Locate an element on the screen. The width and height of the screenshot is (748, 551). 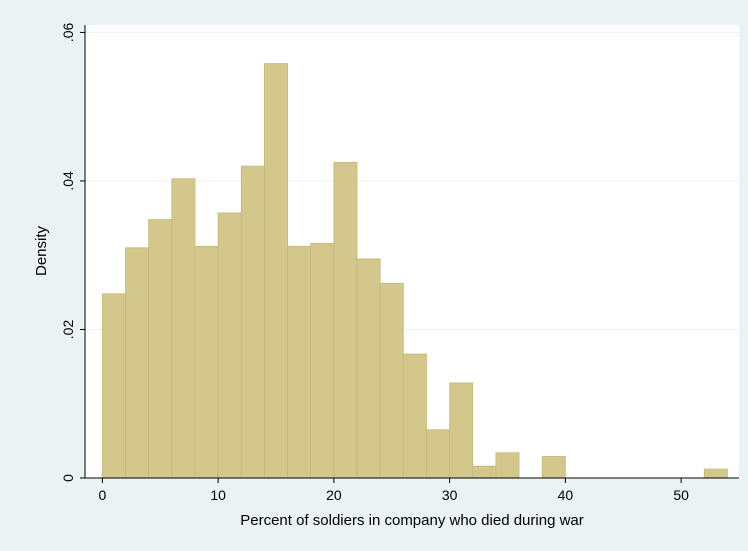
y-tick-label: .02 is located at coordinates (68, 330).